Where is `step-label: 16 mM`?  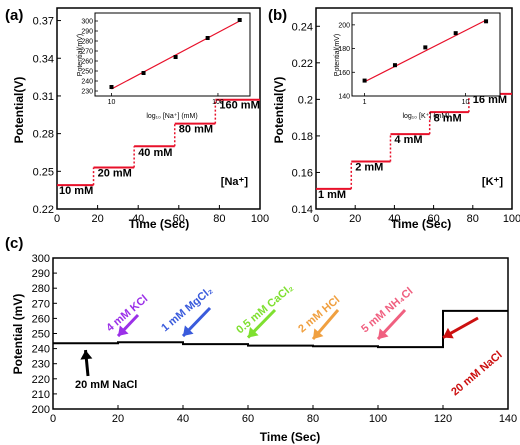
step-label: 16 mM is located at coordinates (490, 100).